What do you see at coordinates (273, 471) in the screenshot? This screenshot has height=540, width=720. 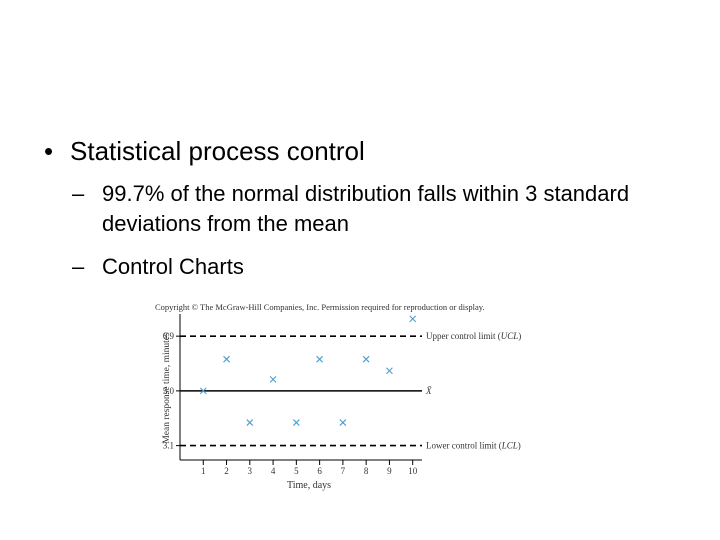 I see `x-tick-label: 4` at bounding box center [273, 471].